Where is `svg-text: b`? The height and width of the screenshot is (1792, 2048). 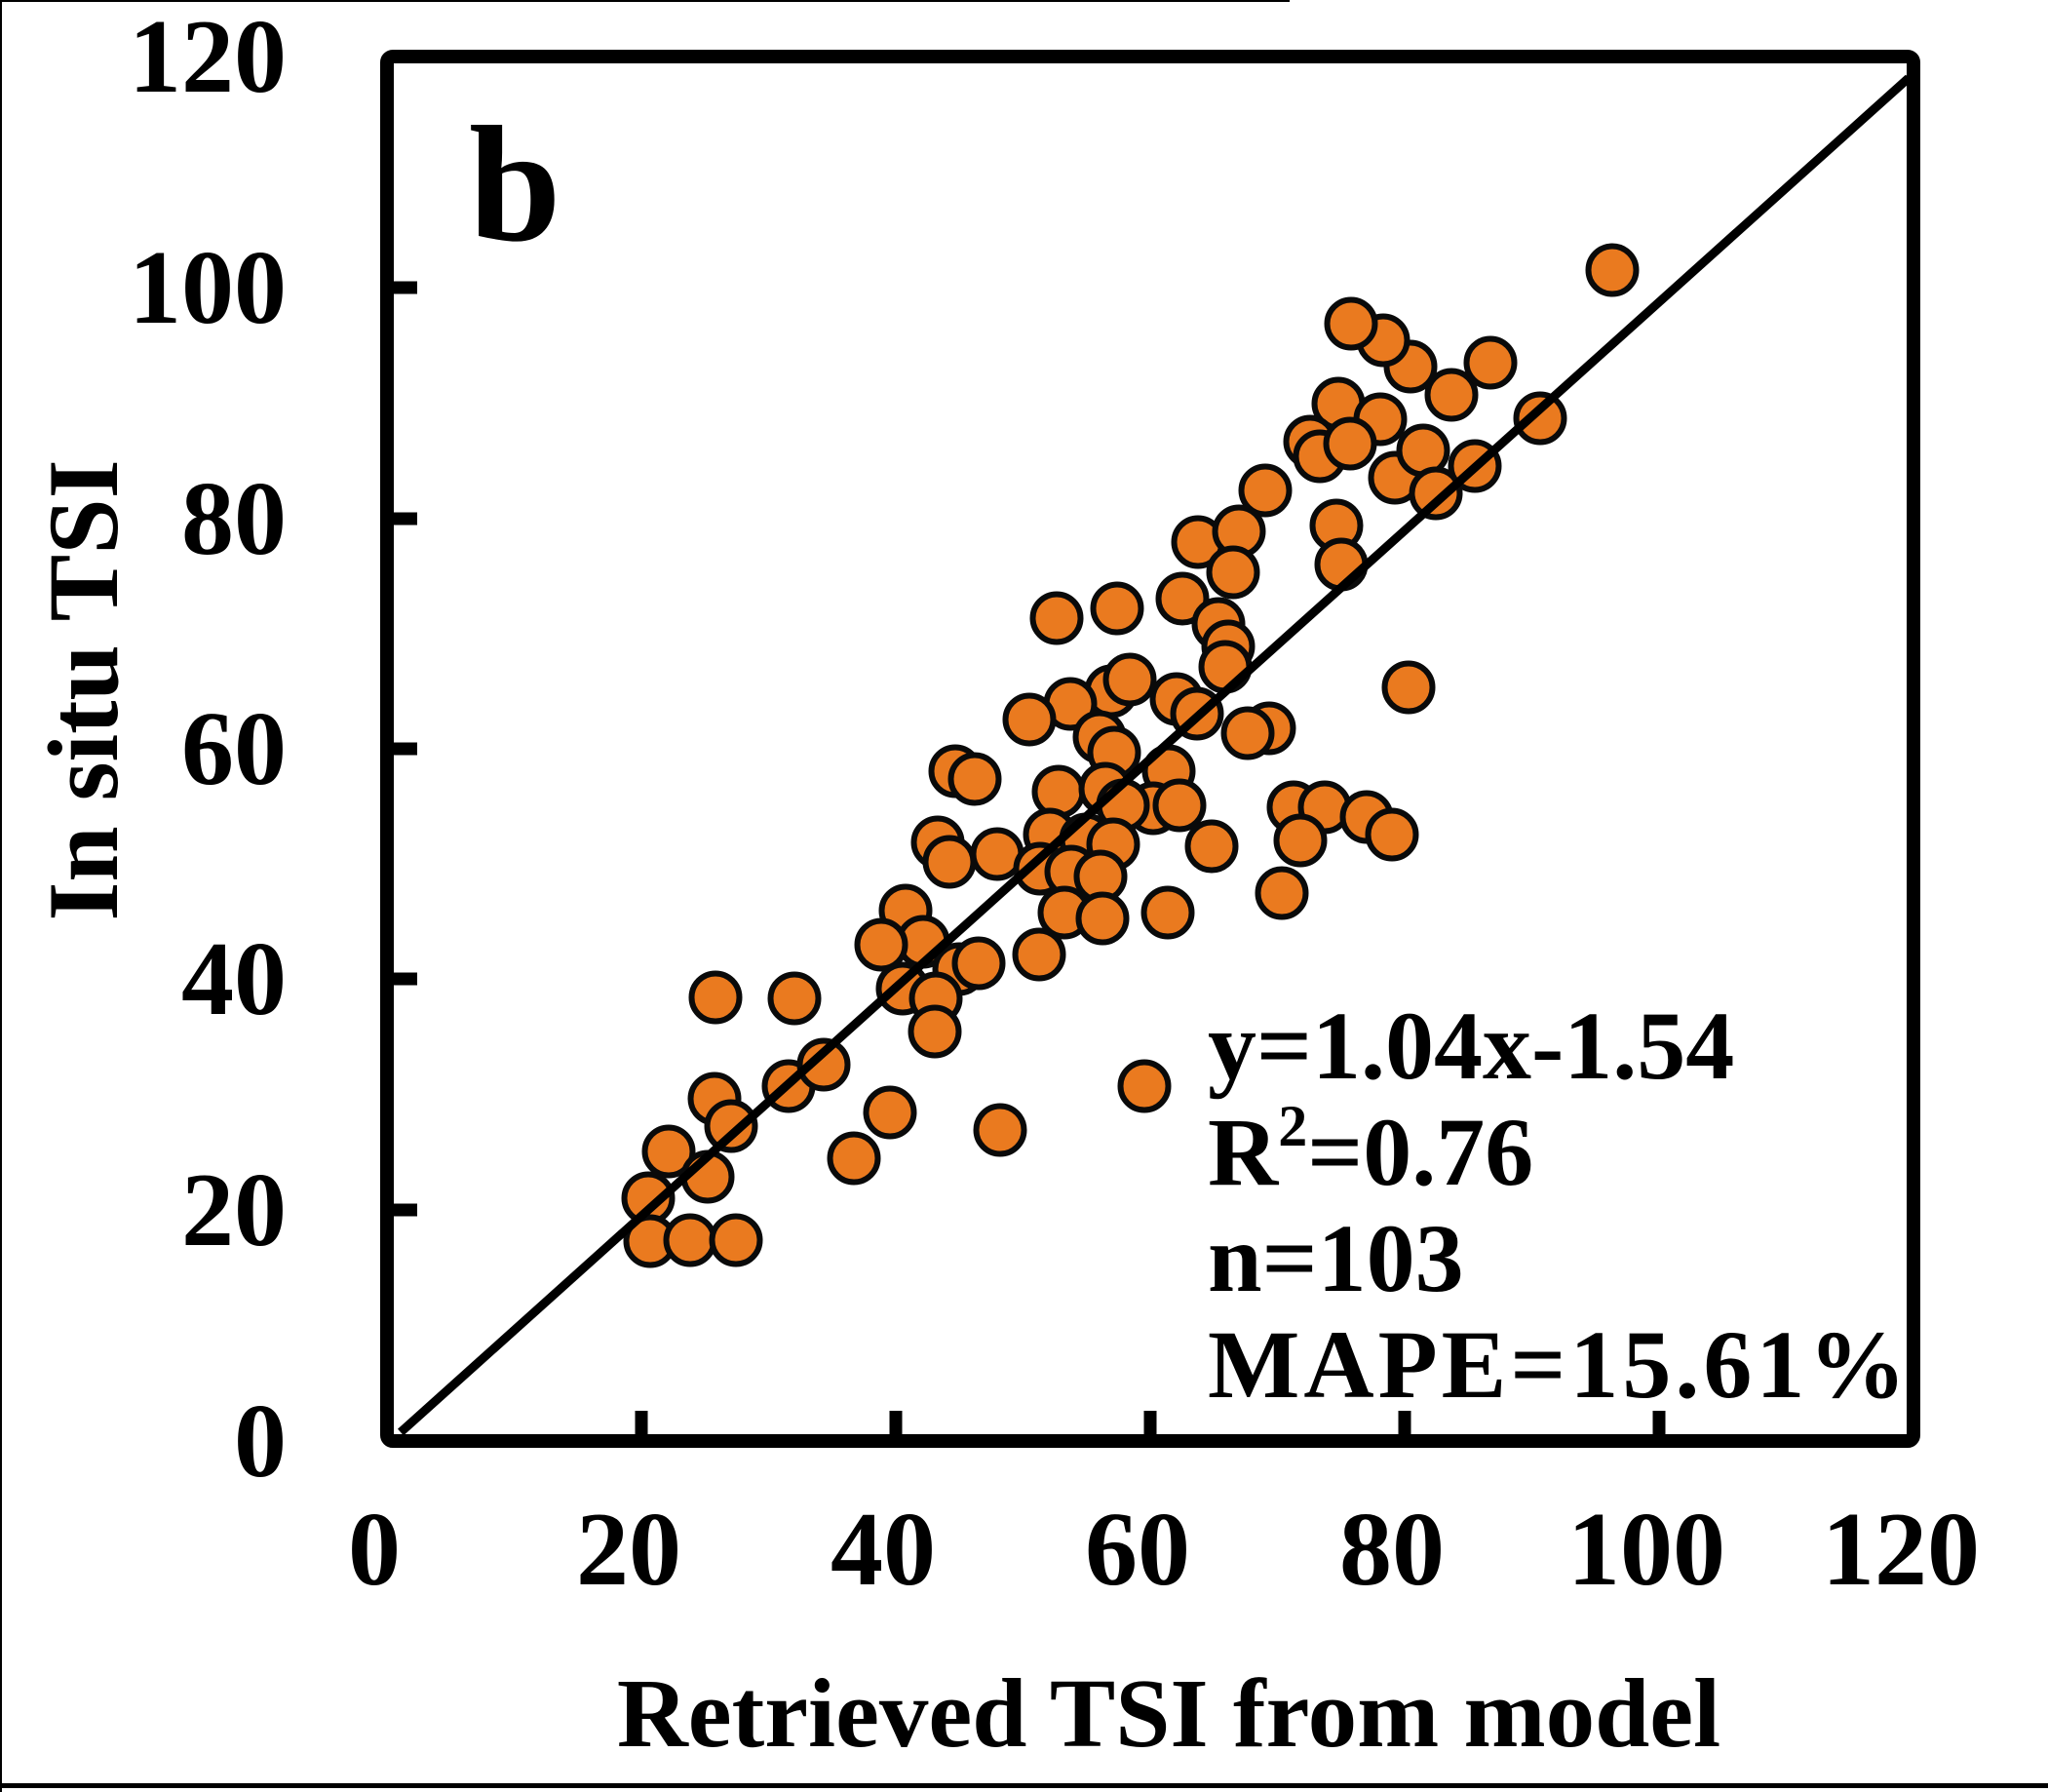 svg-text: b is located at coordinates (515, 184).